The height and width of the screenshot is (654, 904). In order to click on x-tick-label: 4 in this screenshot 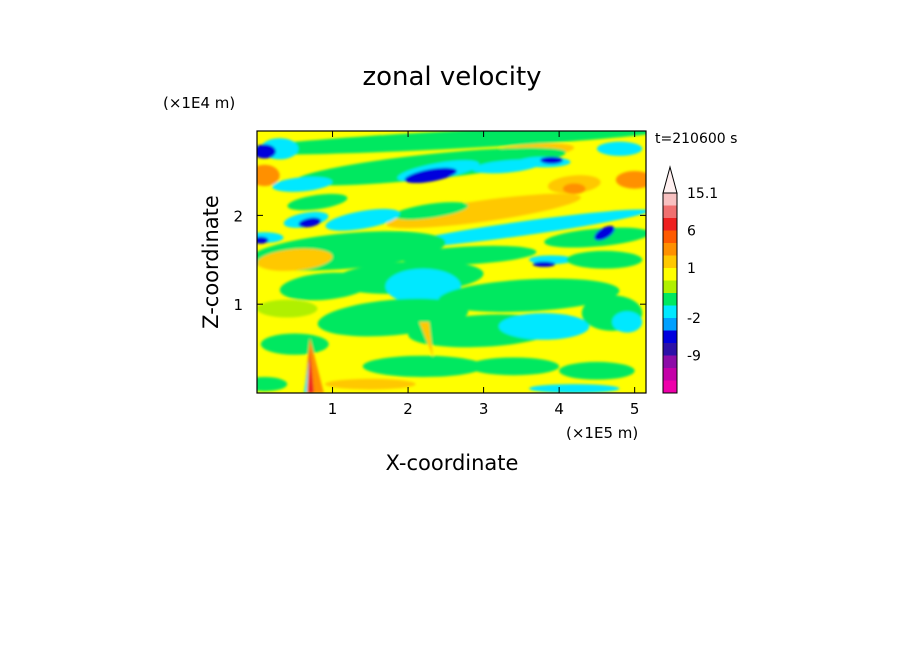, I will do `click(559, 409)`.